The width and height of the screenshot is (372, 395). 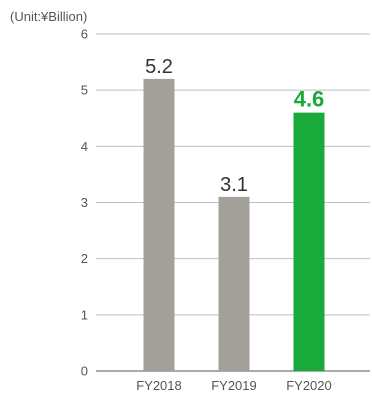 What do you see at coordinates (159, 385) in the screenshot?
I see `x-category-label: FY2018` at bounding box center [159, 385].